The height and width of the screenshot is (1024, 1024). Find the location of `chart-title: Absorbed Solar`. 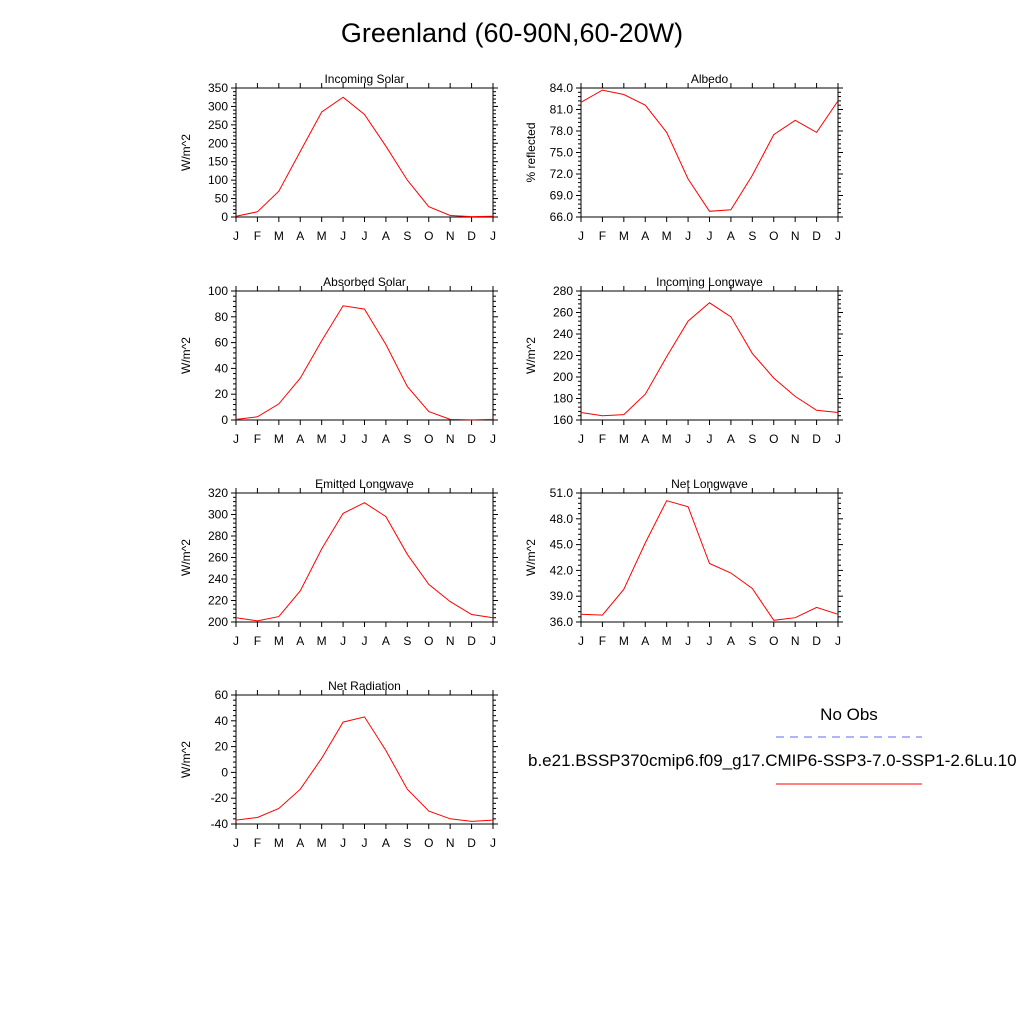

chart-title: Absorbed Solar is located at coordinates (364, 282).